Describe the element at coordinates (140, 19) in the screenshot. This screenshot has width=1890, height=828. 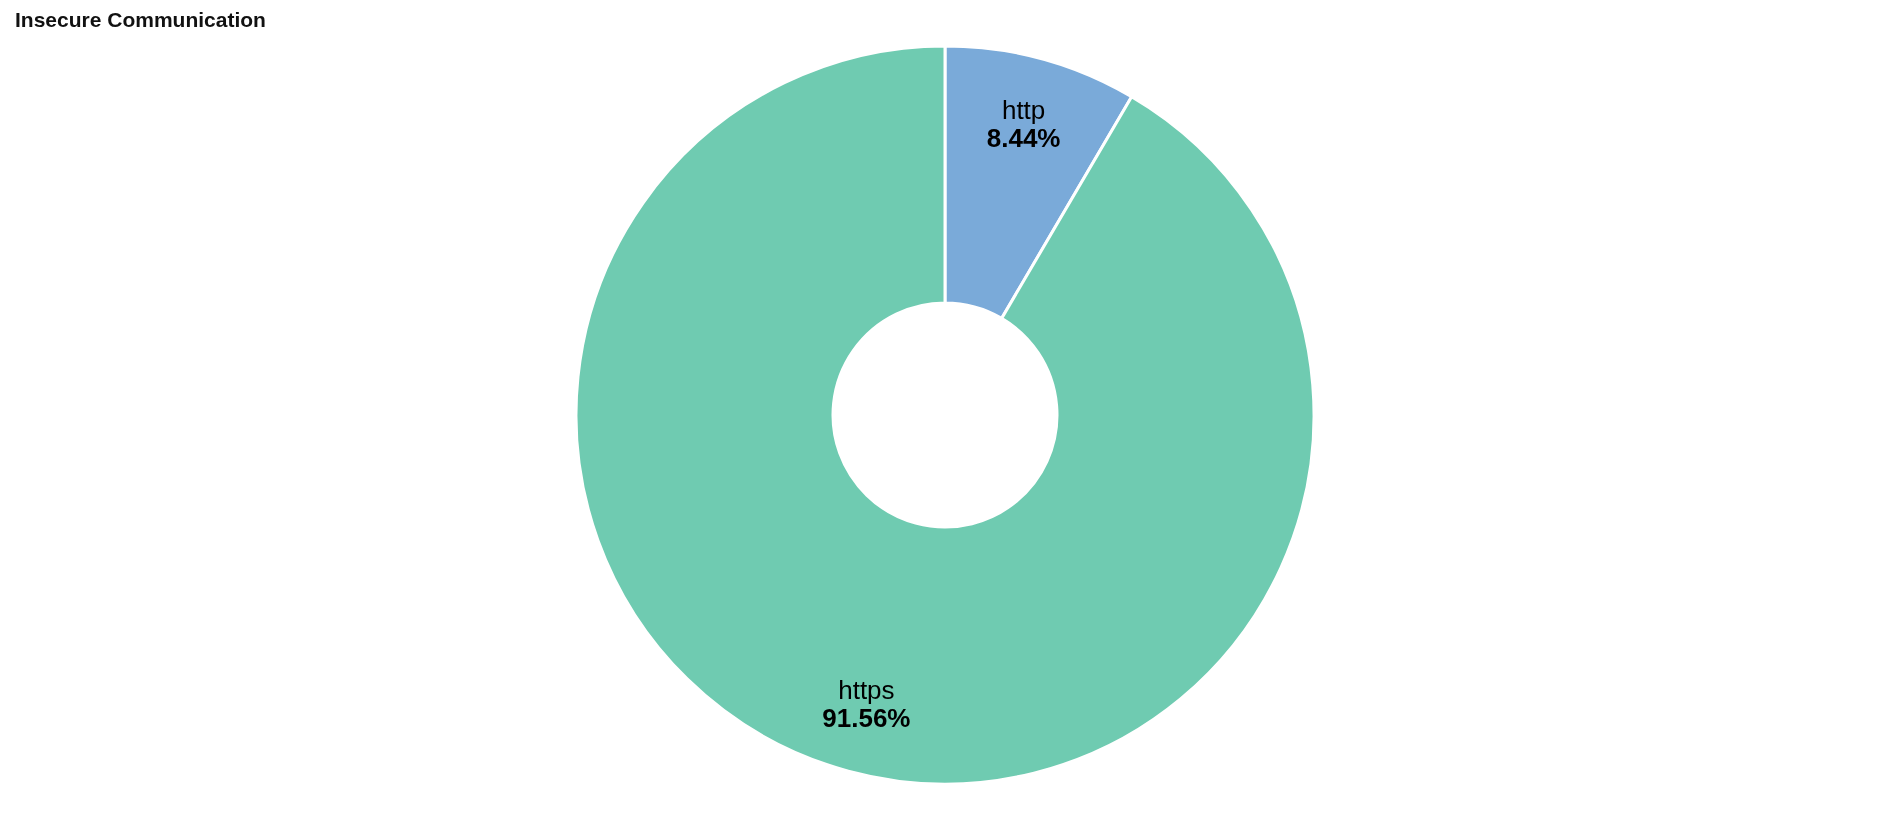
I see `text: Insecure Communication` at that location.